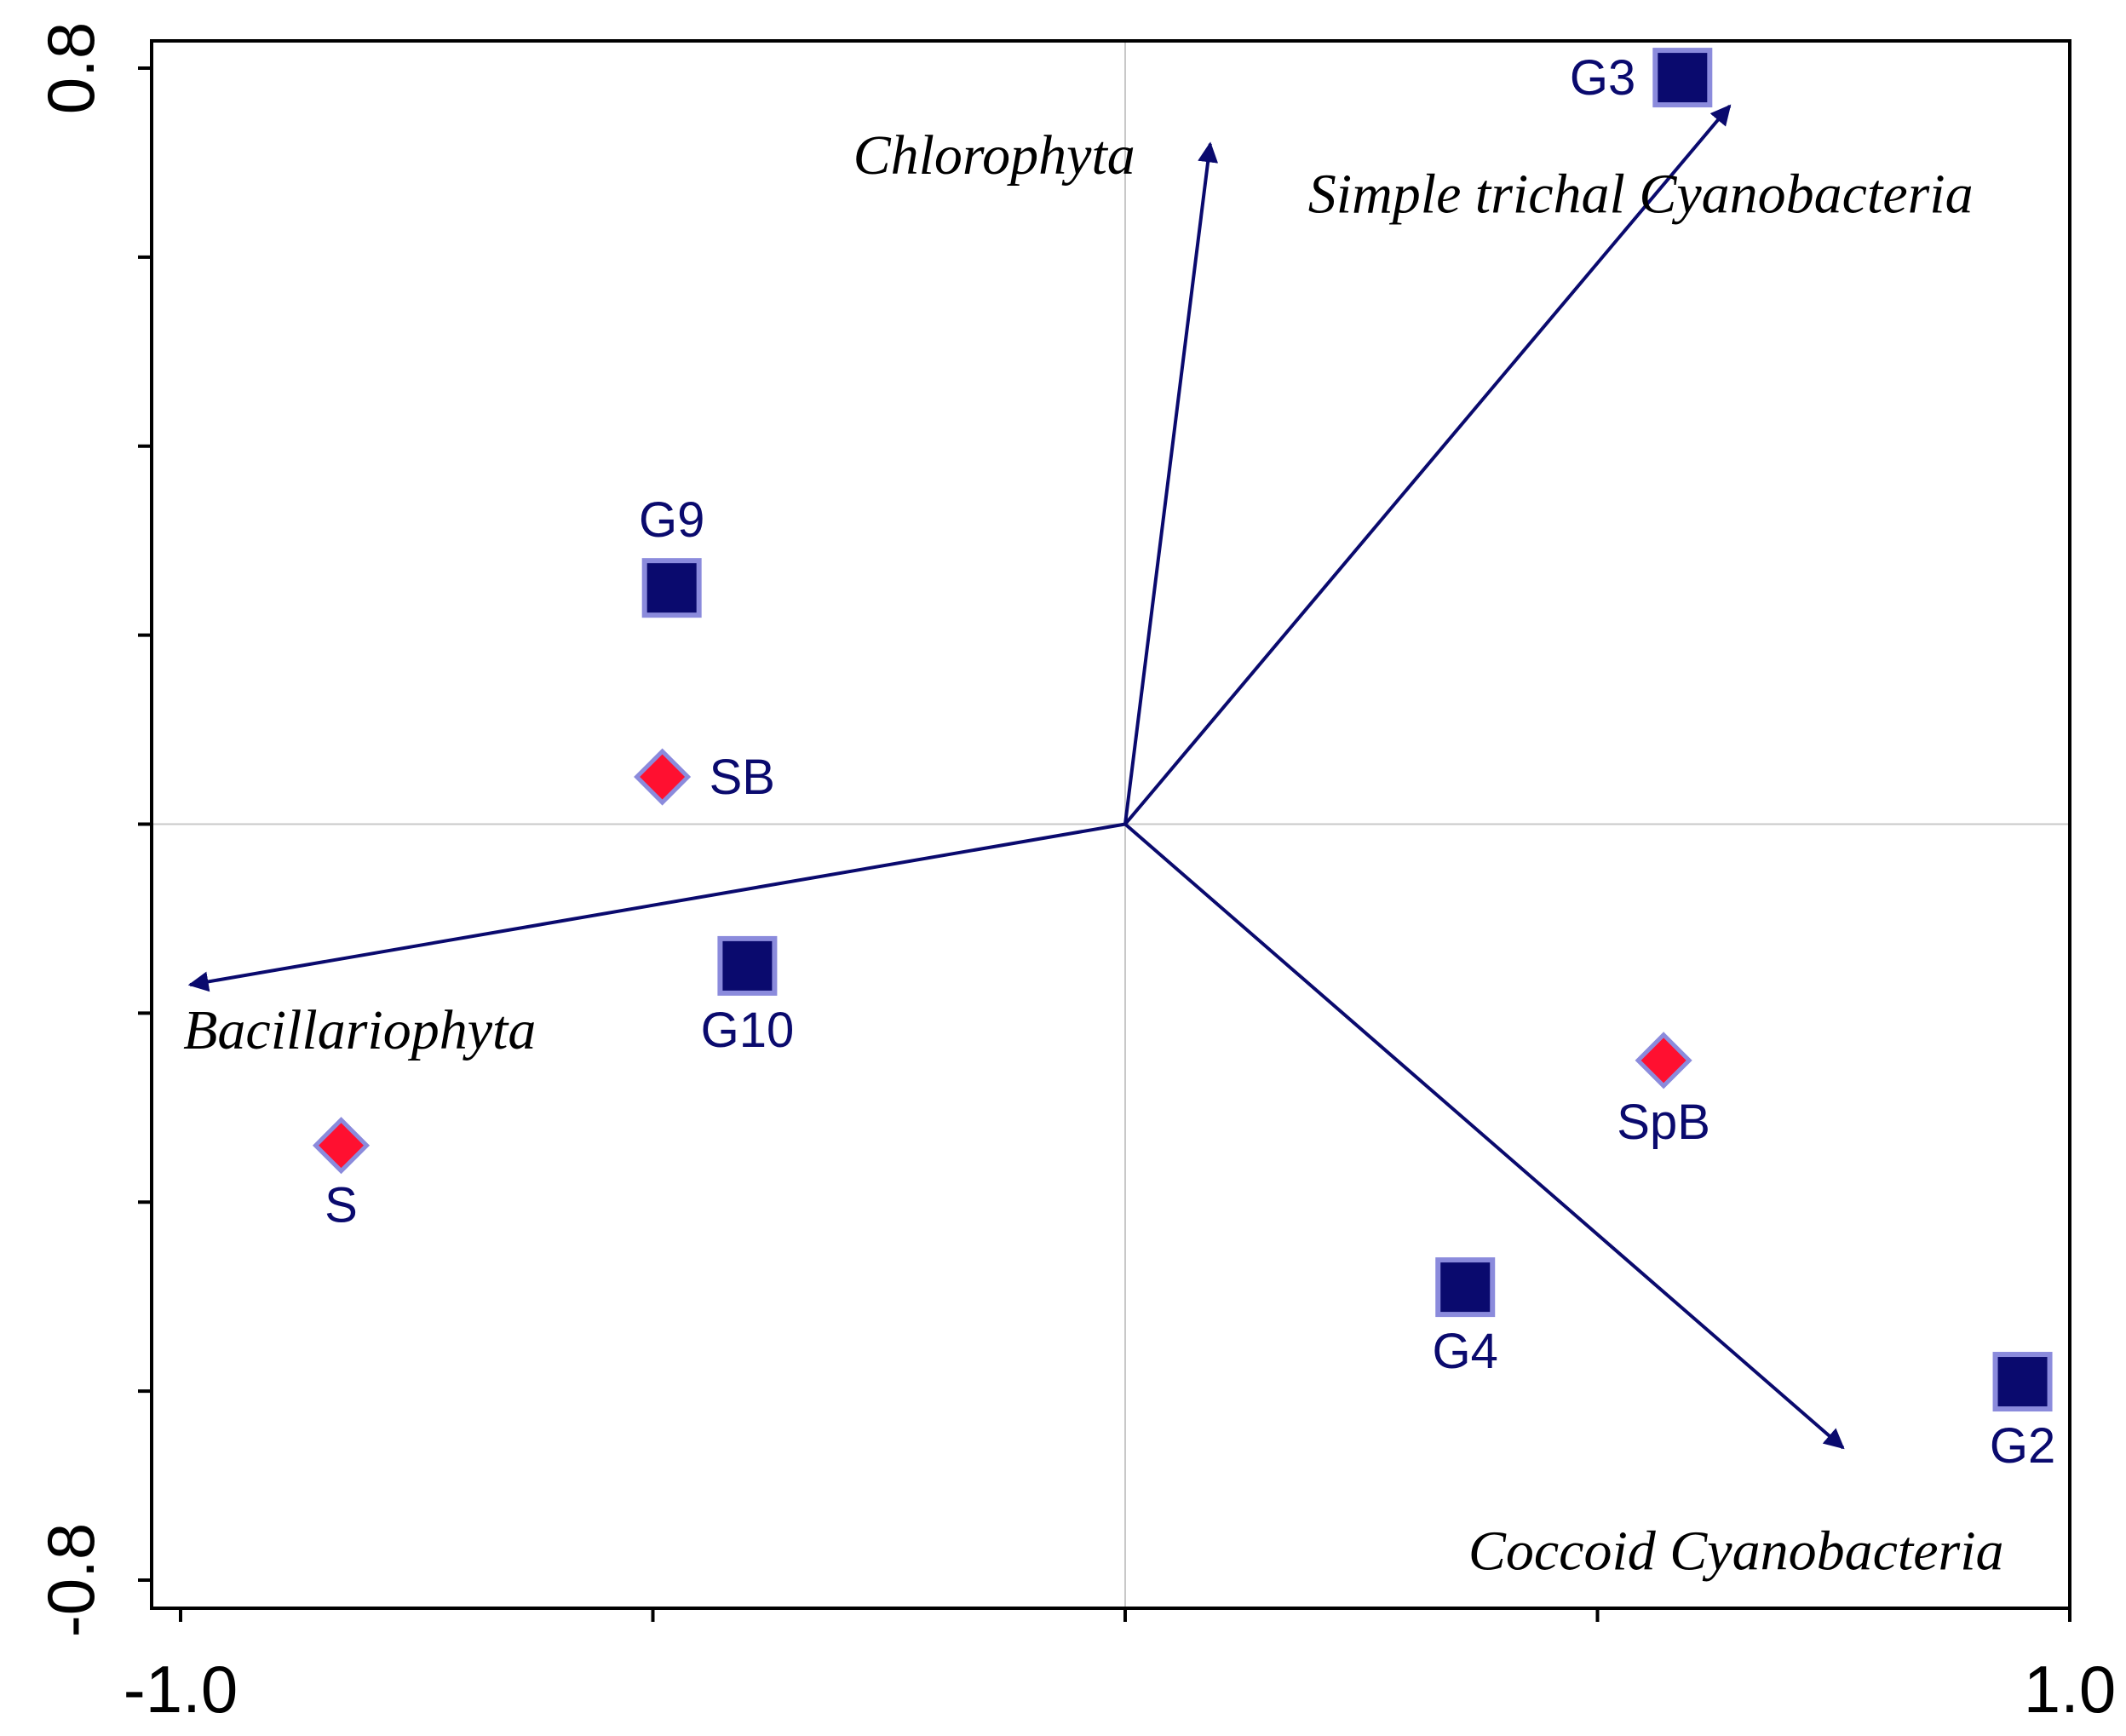 The height and width of the screenshot is (1736, 2126). Describe the element at coordinates (1736, 1551) in the screenshot. I see `vector-label-3: Coccoid Cyanobacteria` at that location.